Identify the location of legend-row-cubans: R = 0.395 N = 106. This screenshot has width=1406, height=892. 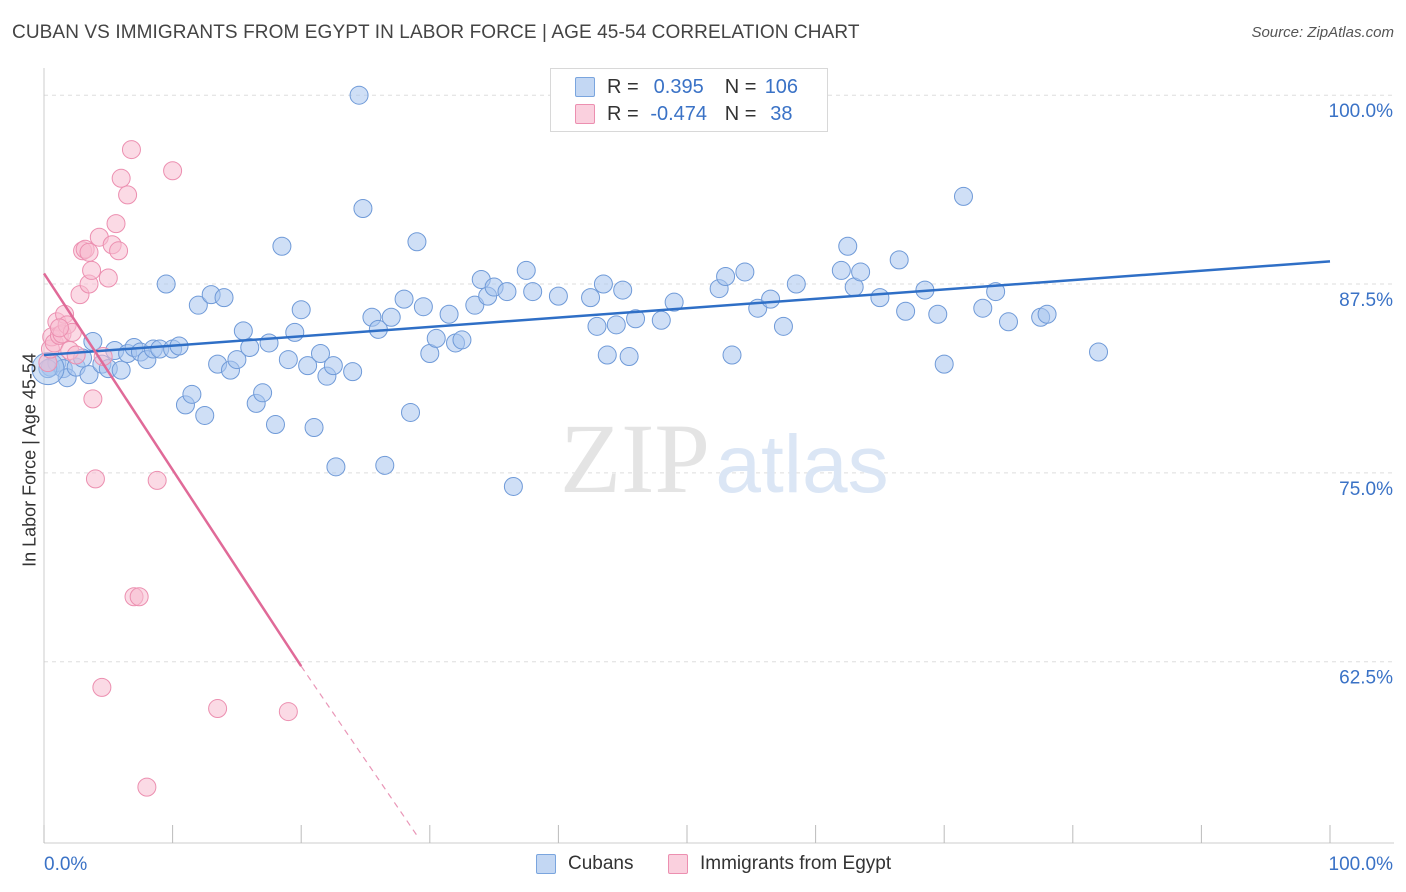
(690, 87).